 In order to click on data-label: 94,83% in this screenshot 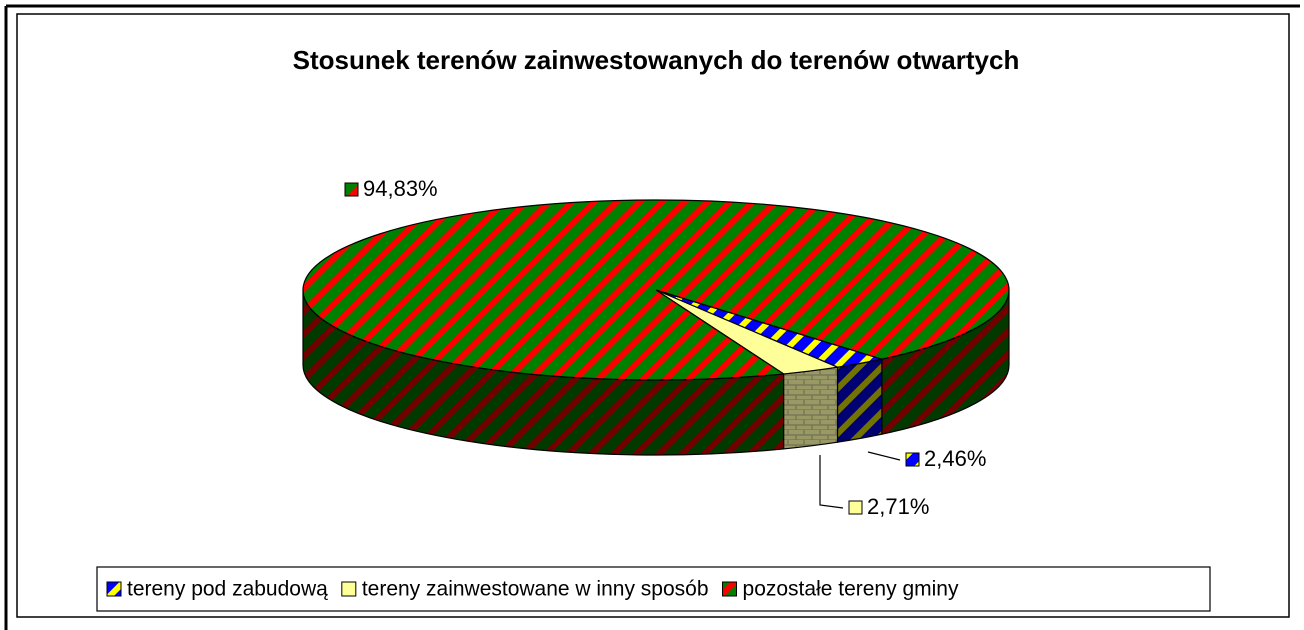, I will do `click(400, 188)`.